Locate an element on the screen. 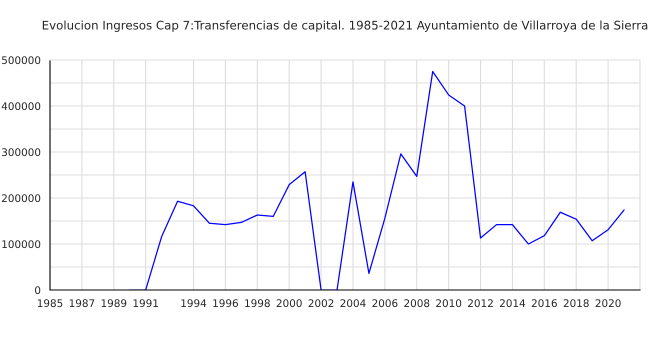 This screenshot has width=660, height=350. y-tick-label: 400000 is located at coordinates (21, 106).